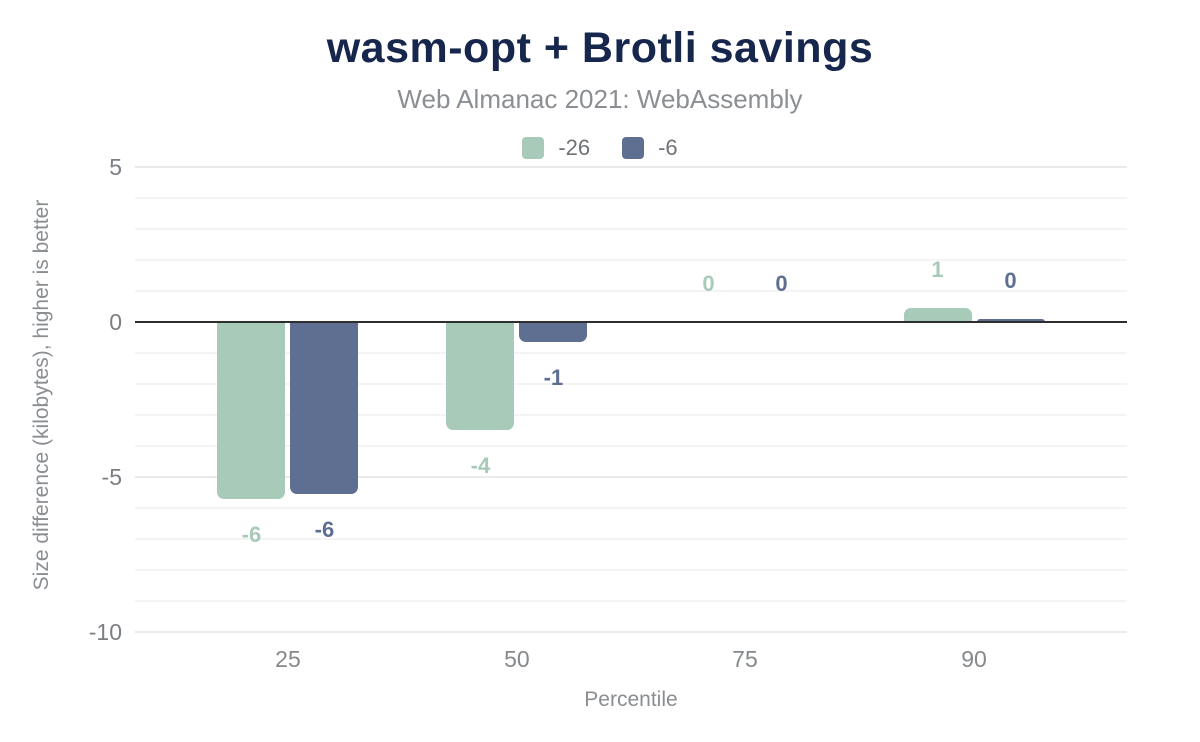 The width and height of the screenshot is (1200, 742). Describe the element at coordinates (288, 659) in the screenshot. I see `x-tick-label: 25` at that location.